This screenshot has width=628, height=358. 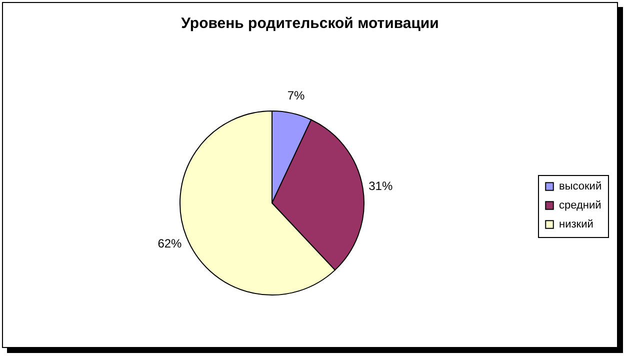 What do you see at coordinates (576, 224) in the screenshot?
I see `legend-label: низкий` at bounding box center [576, 224].